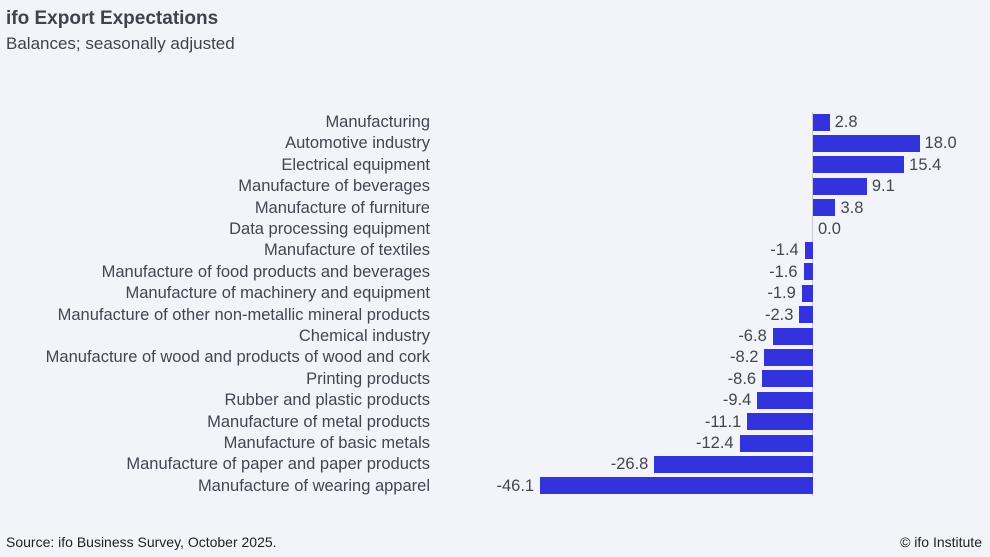 This screenshot has width=990, height=557. Describe the element at coordinates (342, 207) in the screenshot. I see `category-label: Manufacture of furniture` at that location.